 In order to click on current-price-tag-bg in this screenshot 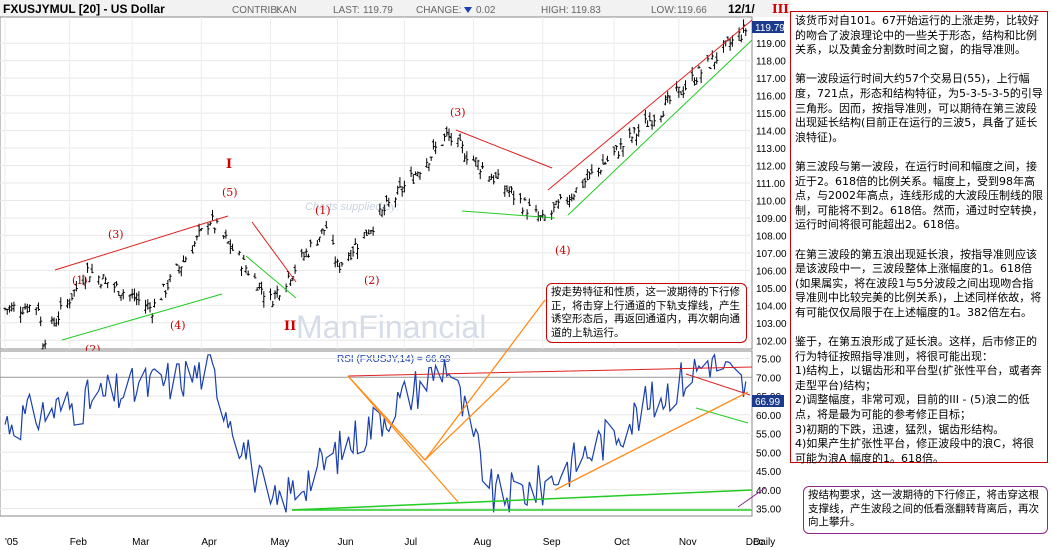, I will do `click(768, 27)`.